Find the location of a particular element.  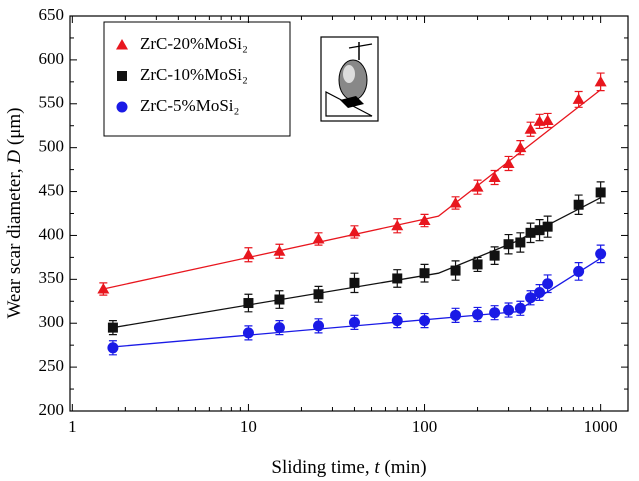

legend-label: ZrC-5%MoSi₂ is located at coordinates (189, 105).